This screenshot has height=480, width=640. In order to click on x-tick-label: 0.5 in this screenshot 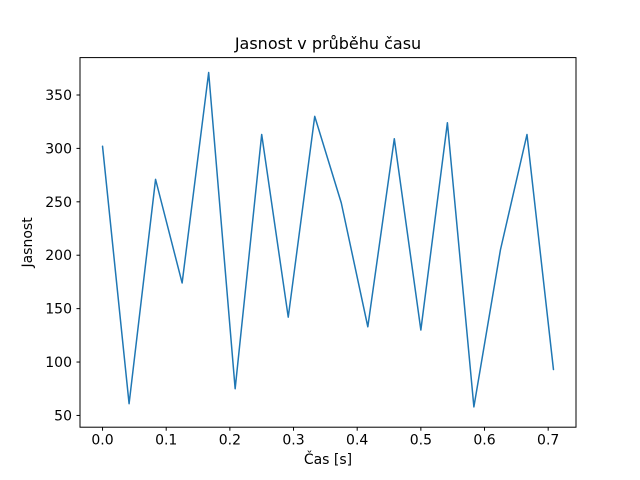, I will do `click(421, 441)`.